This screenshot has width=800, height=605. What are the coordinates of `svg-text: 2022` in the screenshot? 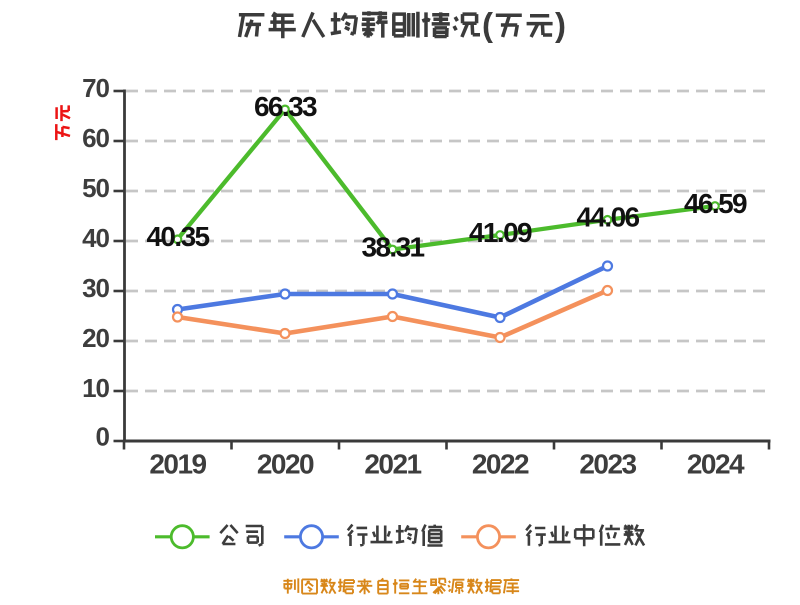 It's located at (500, 464).